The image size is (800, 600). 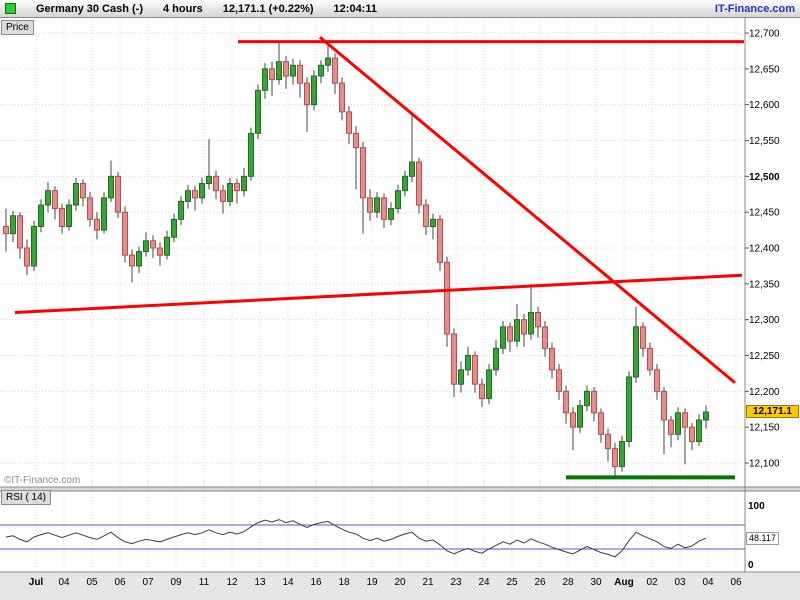 I want to click on price-axis-label: 12,600, so click(x=764, y=105).